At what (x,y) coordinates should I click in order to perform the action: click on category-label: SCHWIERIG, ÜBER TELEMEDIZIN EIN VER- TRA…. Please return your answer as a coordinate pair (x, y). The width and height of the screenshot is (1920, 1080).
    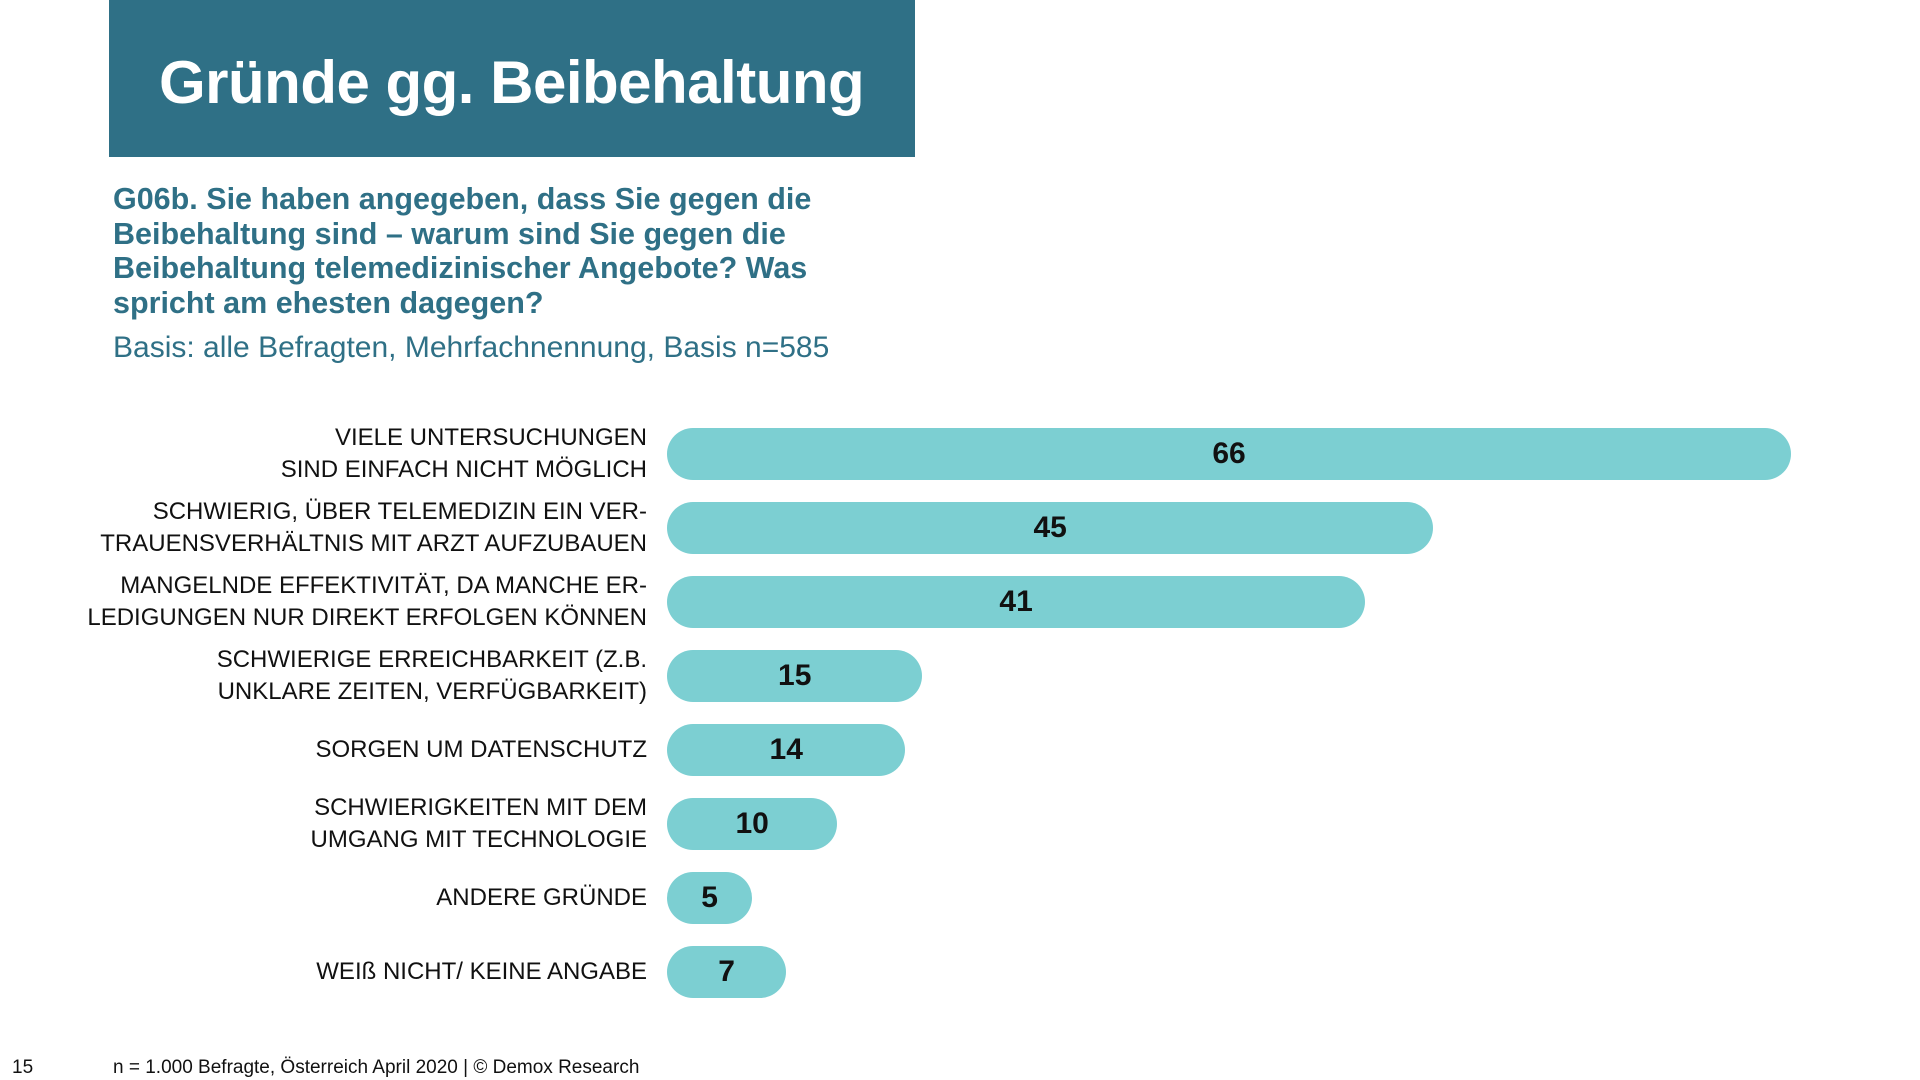
    Looking at the image, I should click on (373, 527).